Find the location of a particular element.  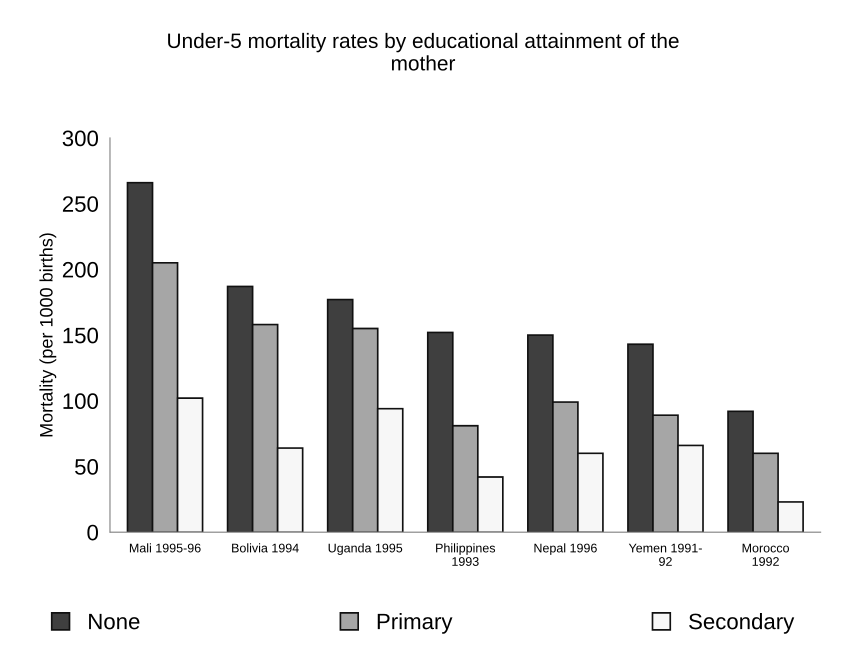

x-tick-label: Philippines 1993 is located at coordinates (466, 554).